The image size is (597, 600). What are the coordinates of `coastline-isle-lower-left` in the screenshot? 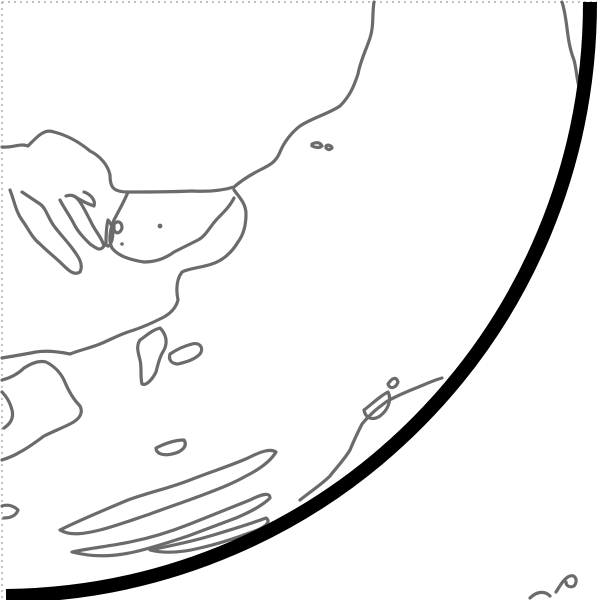 It's located at (10, 511).